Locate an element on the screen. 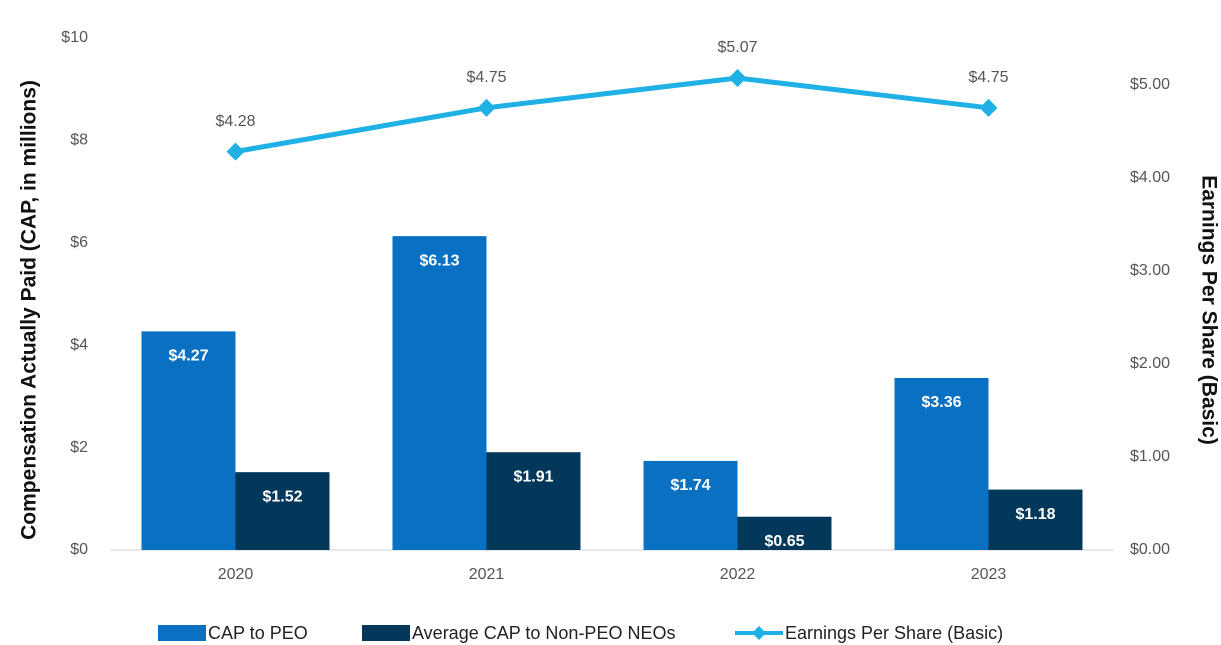 This screenshot has height=645, width=1221. x-tick-label: 2022 is located at coordinates (738, 574).